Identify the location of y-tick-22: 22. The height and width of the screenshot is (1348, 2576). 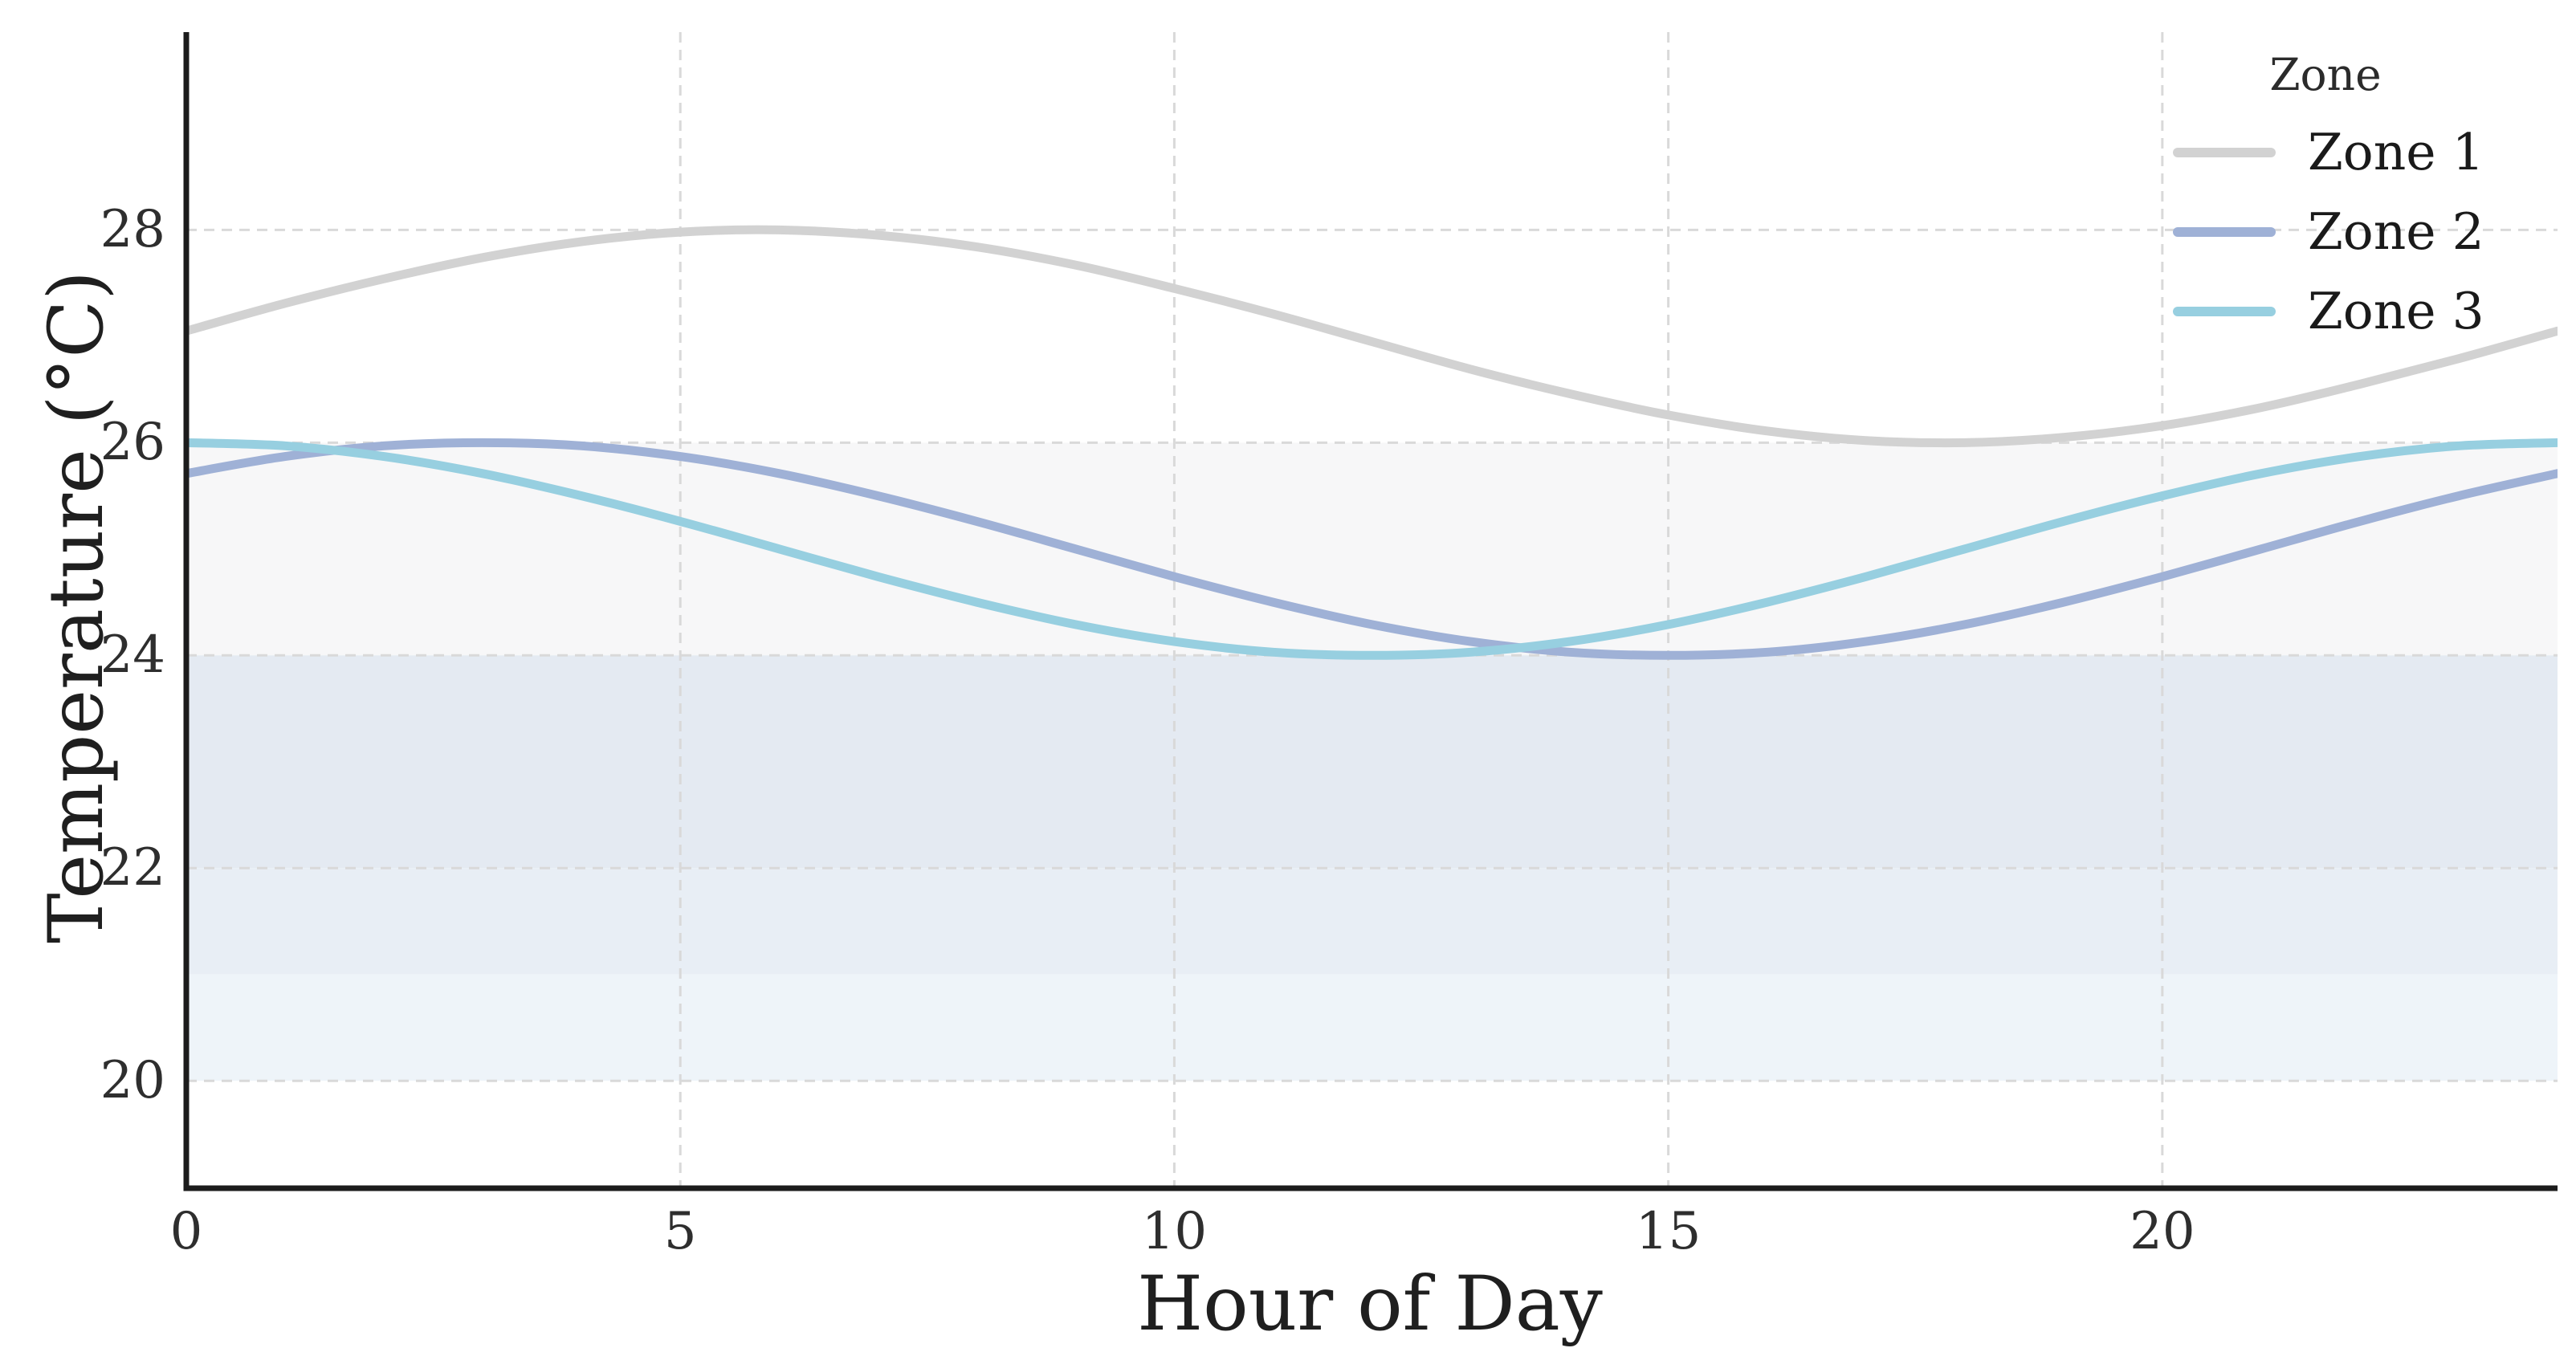
(132, 868).